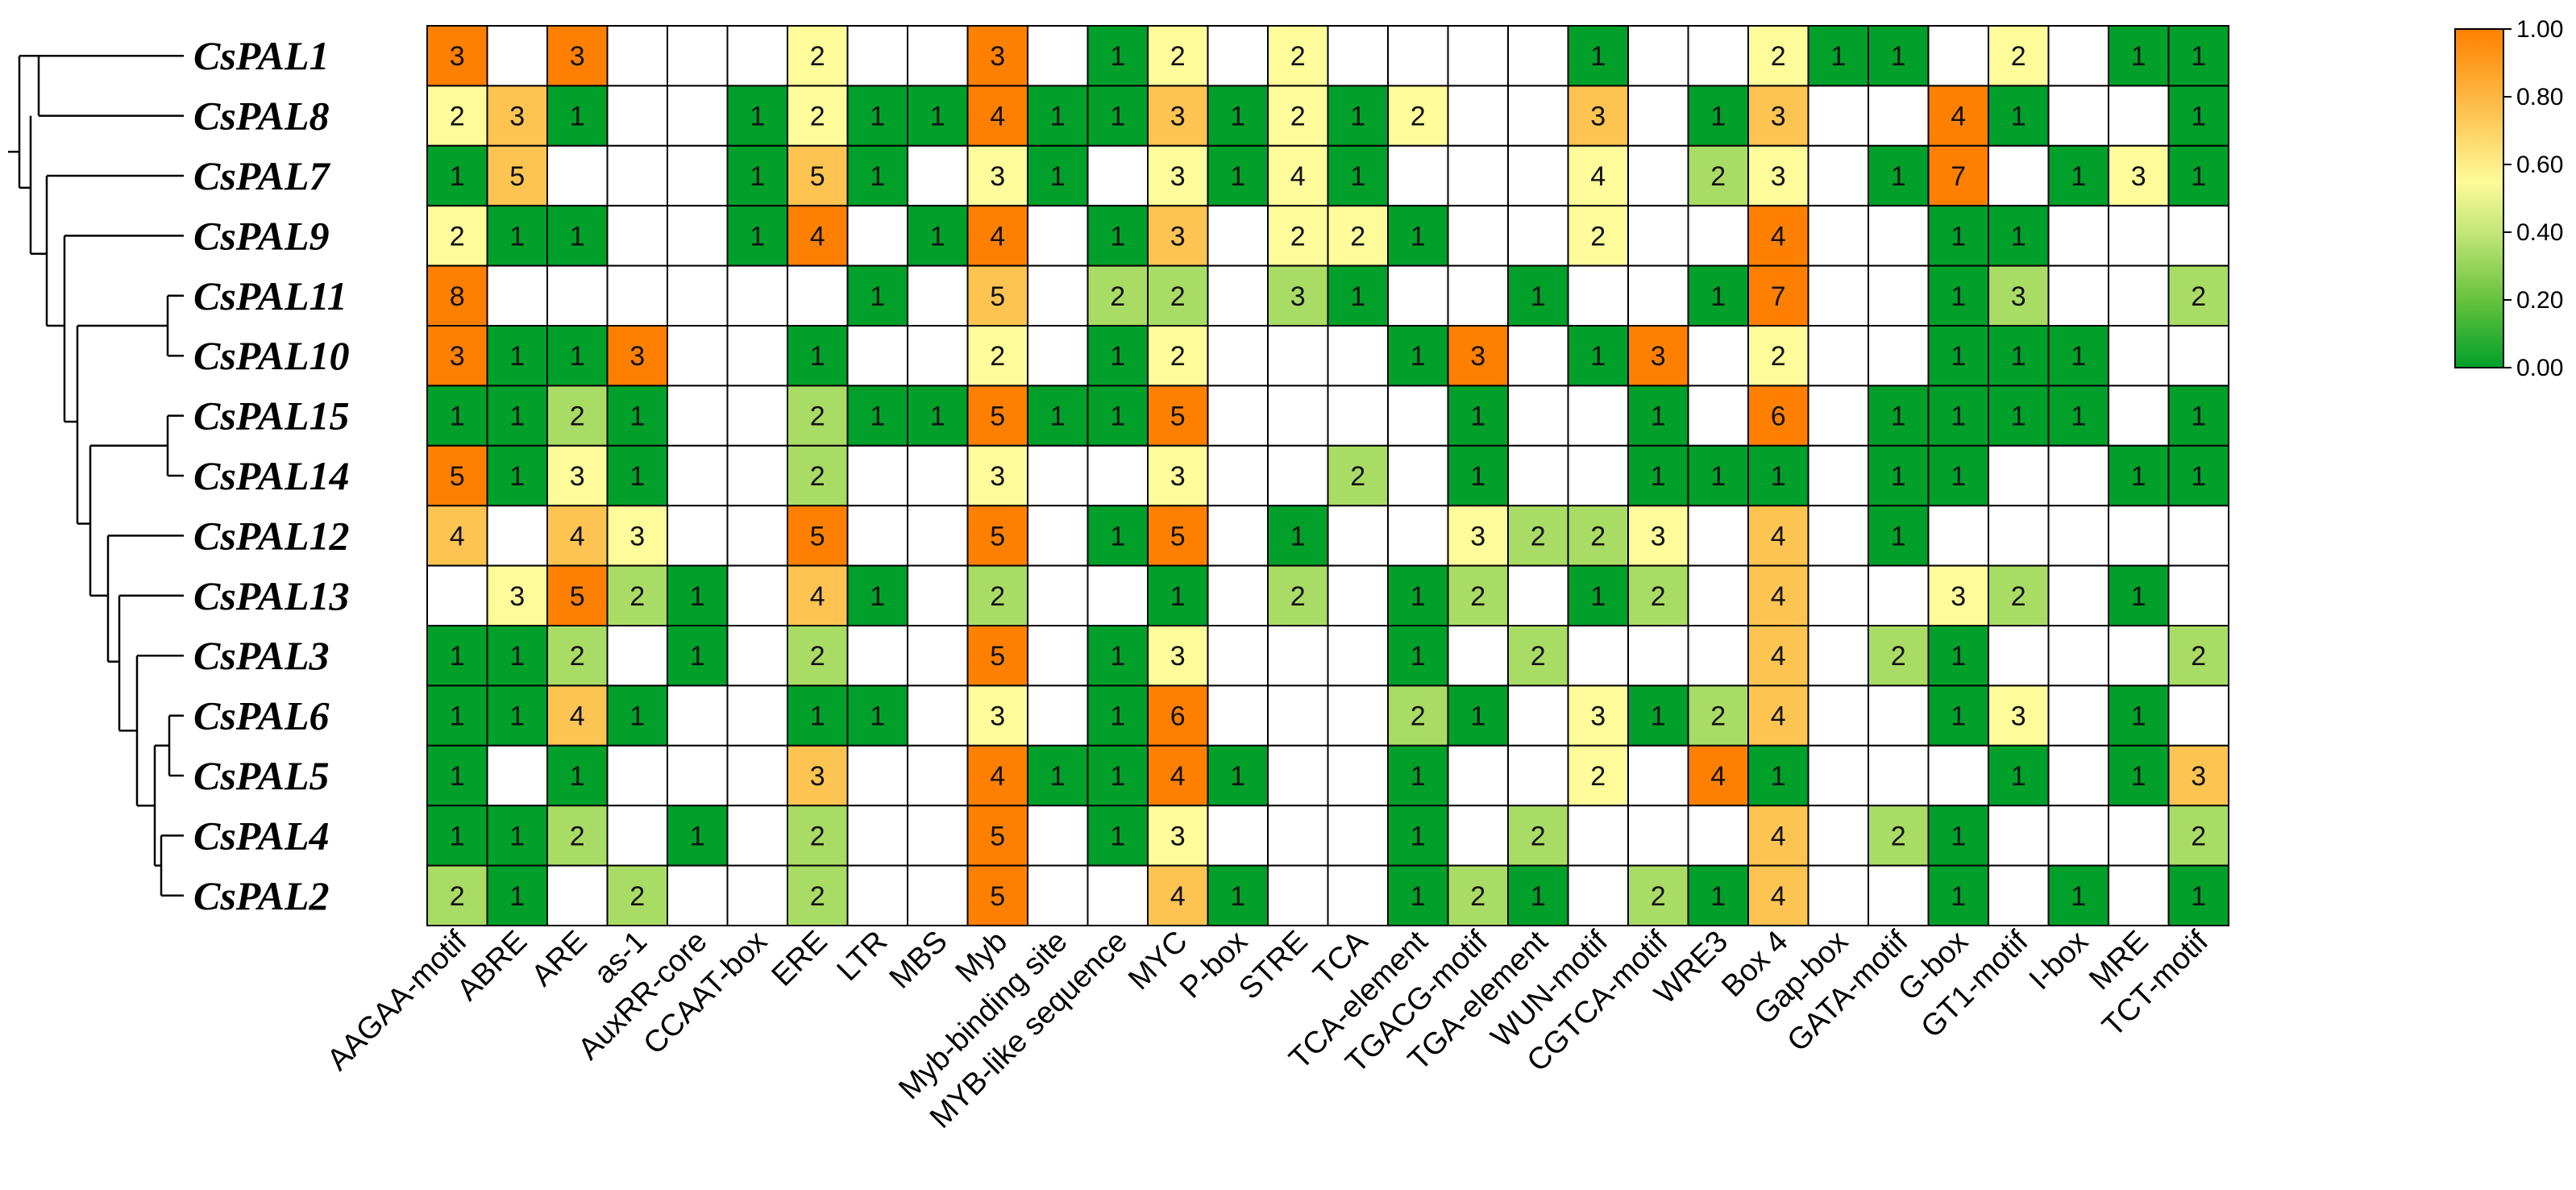 Image resolution: width=2576 pixels, height=1190 pixels. Describe the element at coordinates (1778, 295) in the screenshot. I see `cell-CsPAL11-Box 4` at that location.